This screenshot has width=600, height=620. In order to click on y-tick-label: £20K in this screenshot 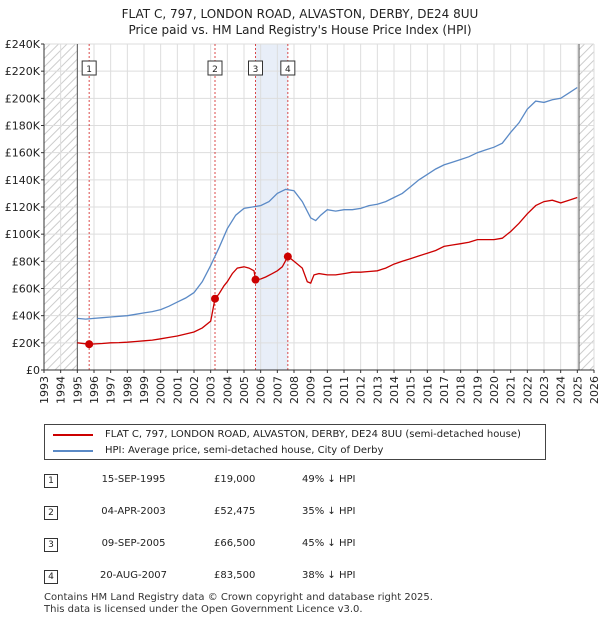, I will do `click(26, 343)`.